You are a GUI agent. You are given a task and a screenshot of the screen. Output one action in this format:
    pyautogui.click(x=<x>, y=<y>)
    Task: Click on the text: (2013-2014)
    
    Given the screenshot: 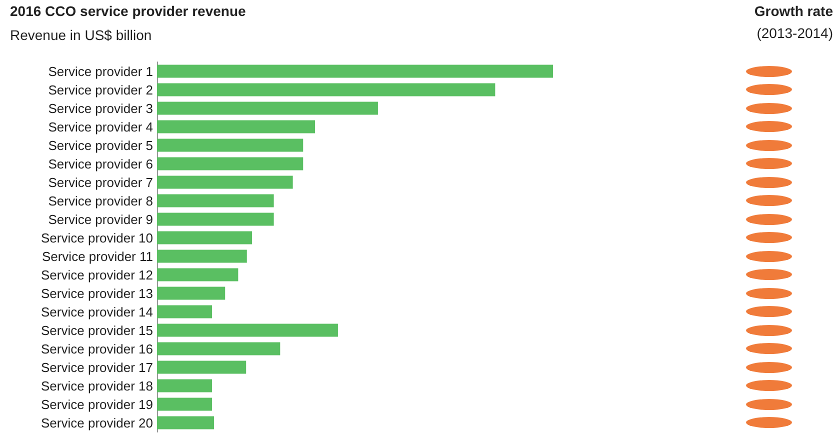 What is the action you would take?
    pyautogui.click(x=794, y=33)
    